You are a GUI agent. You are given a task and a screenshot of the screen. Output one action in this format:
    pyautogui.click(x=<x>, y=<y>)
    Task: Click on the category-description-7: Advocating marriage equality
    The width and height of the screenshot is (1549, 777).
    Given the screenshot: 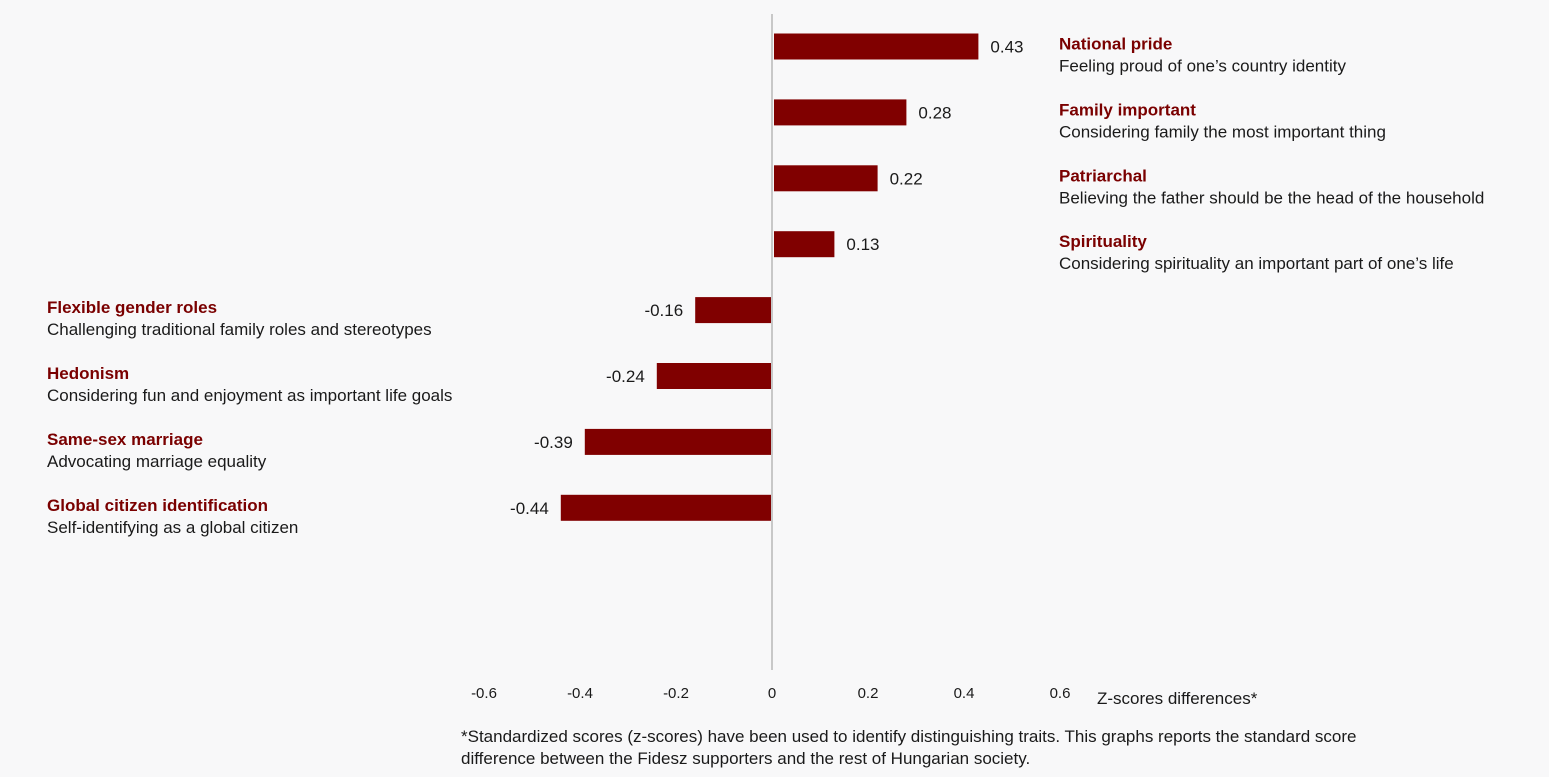 What is the action you would take?
    pyautogui.click(x=157, y=461)
    